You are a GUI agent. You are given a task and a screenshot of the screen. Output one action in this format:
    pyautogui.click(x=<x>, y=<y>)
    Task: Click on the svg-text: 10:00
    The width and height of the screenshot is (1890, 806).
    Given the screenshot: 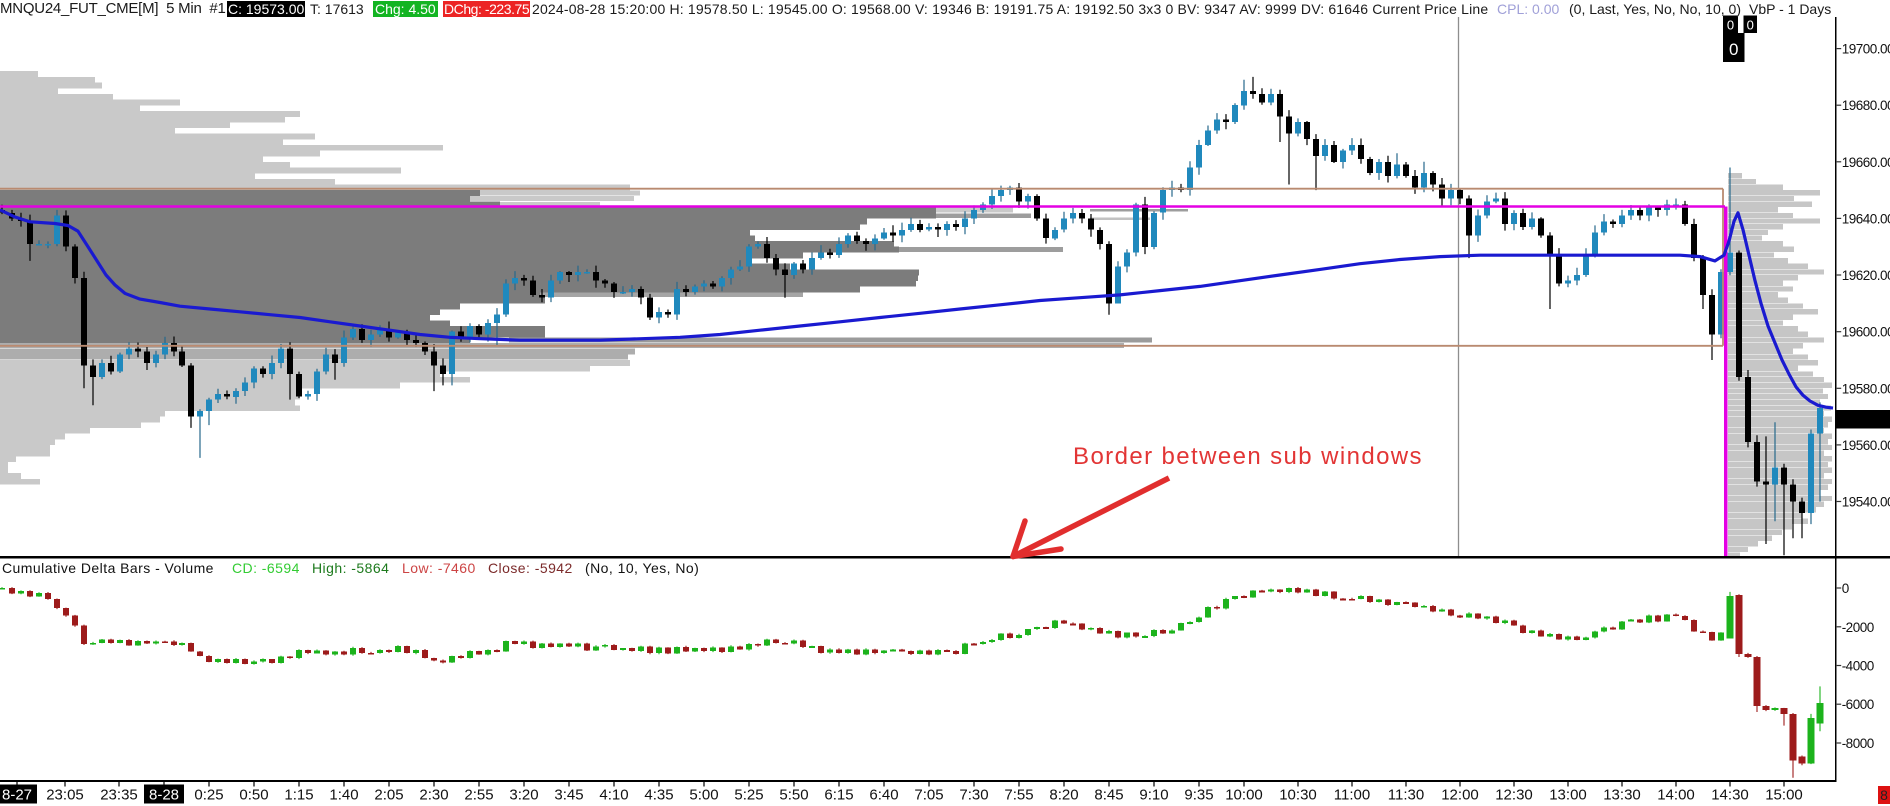 What is the action you would take?
    pyautogui.click(x=1244, y=795)
    